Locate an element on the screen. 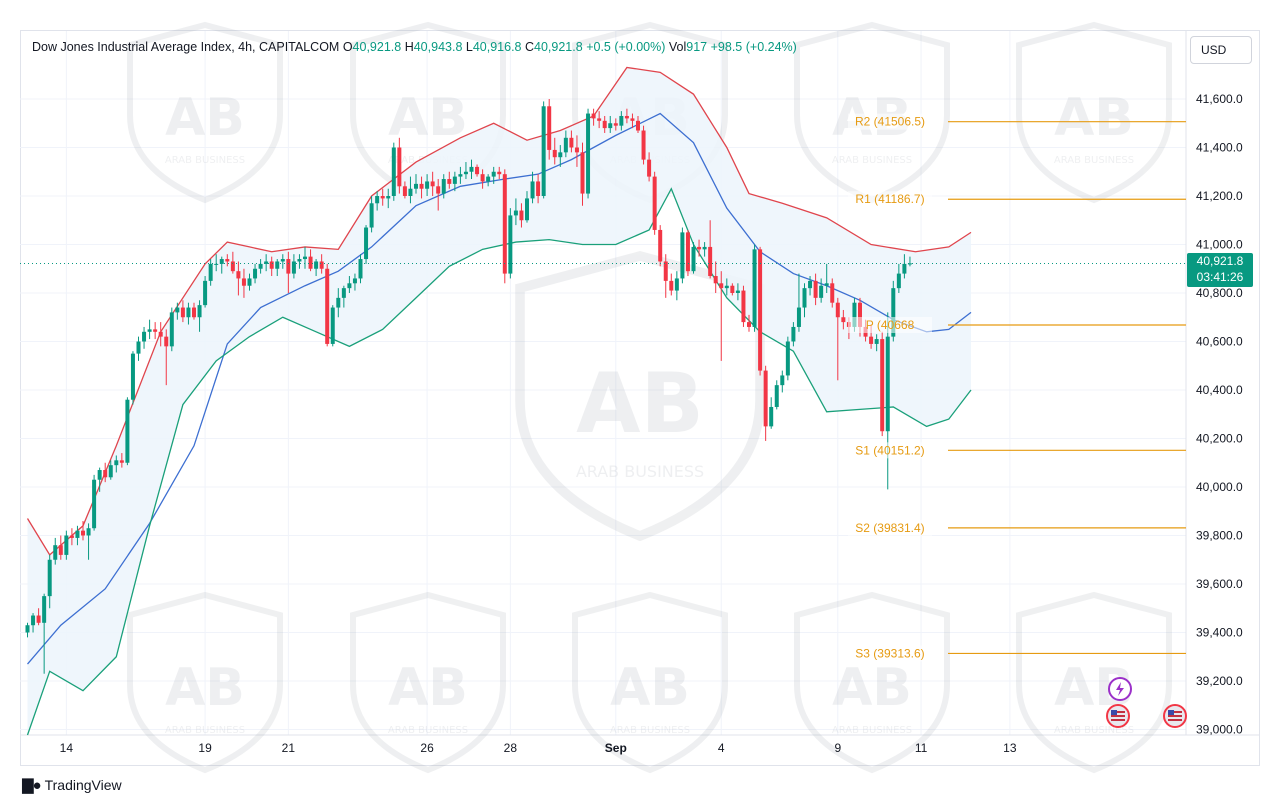  tradingview-logo: ▇● TradingView is located at coordinates (72, 785).